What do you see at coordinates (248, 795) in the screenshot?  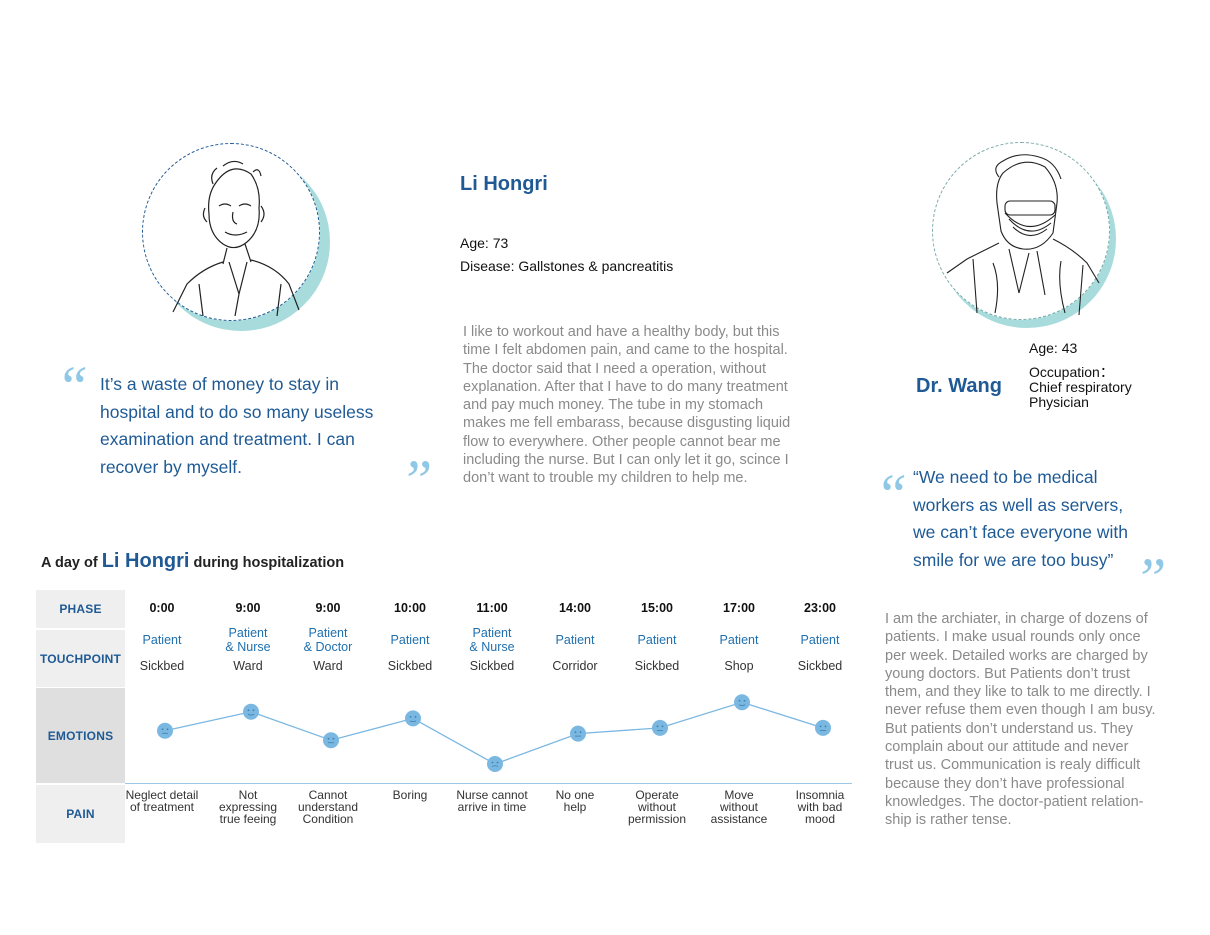 I see `pain-point-line: Not` at bounding box center [248, 795].